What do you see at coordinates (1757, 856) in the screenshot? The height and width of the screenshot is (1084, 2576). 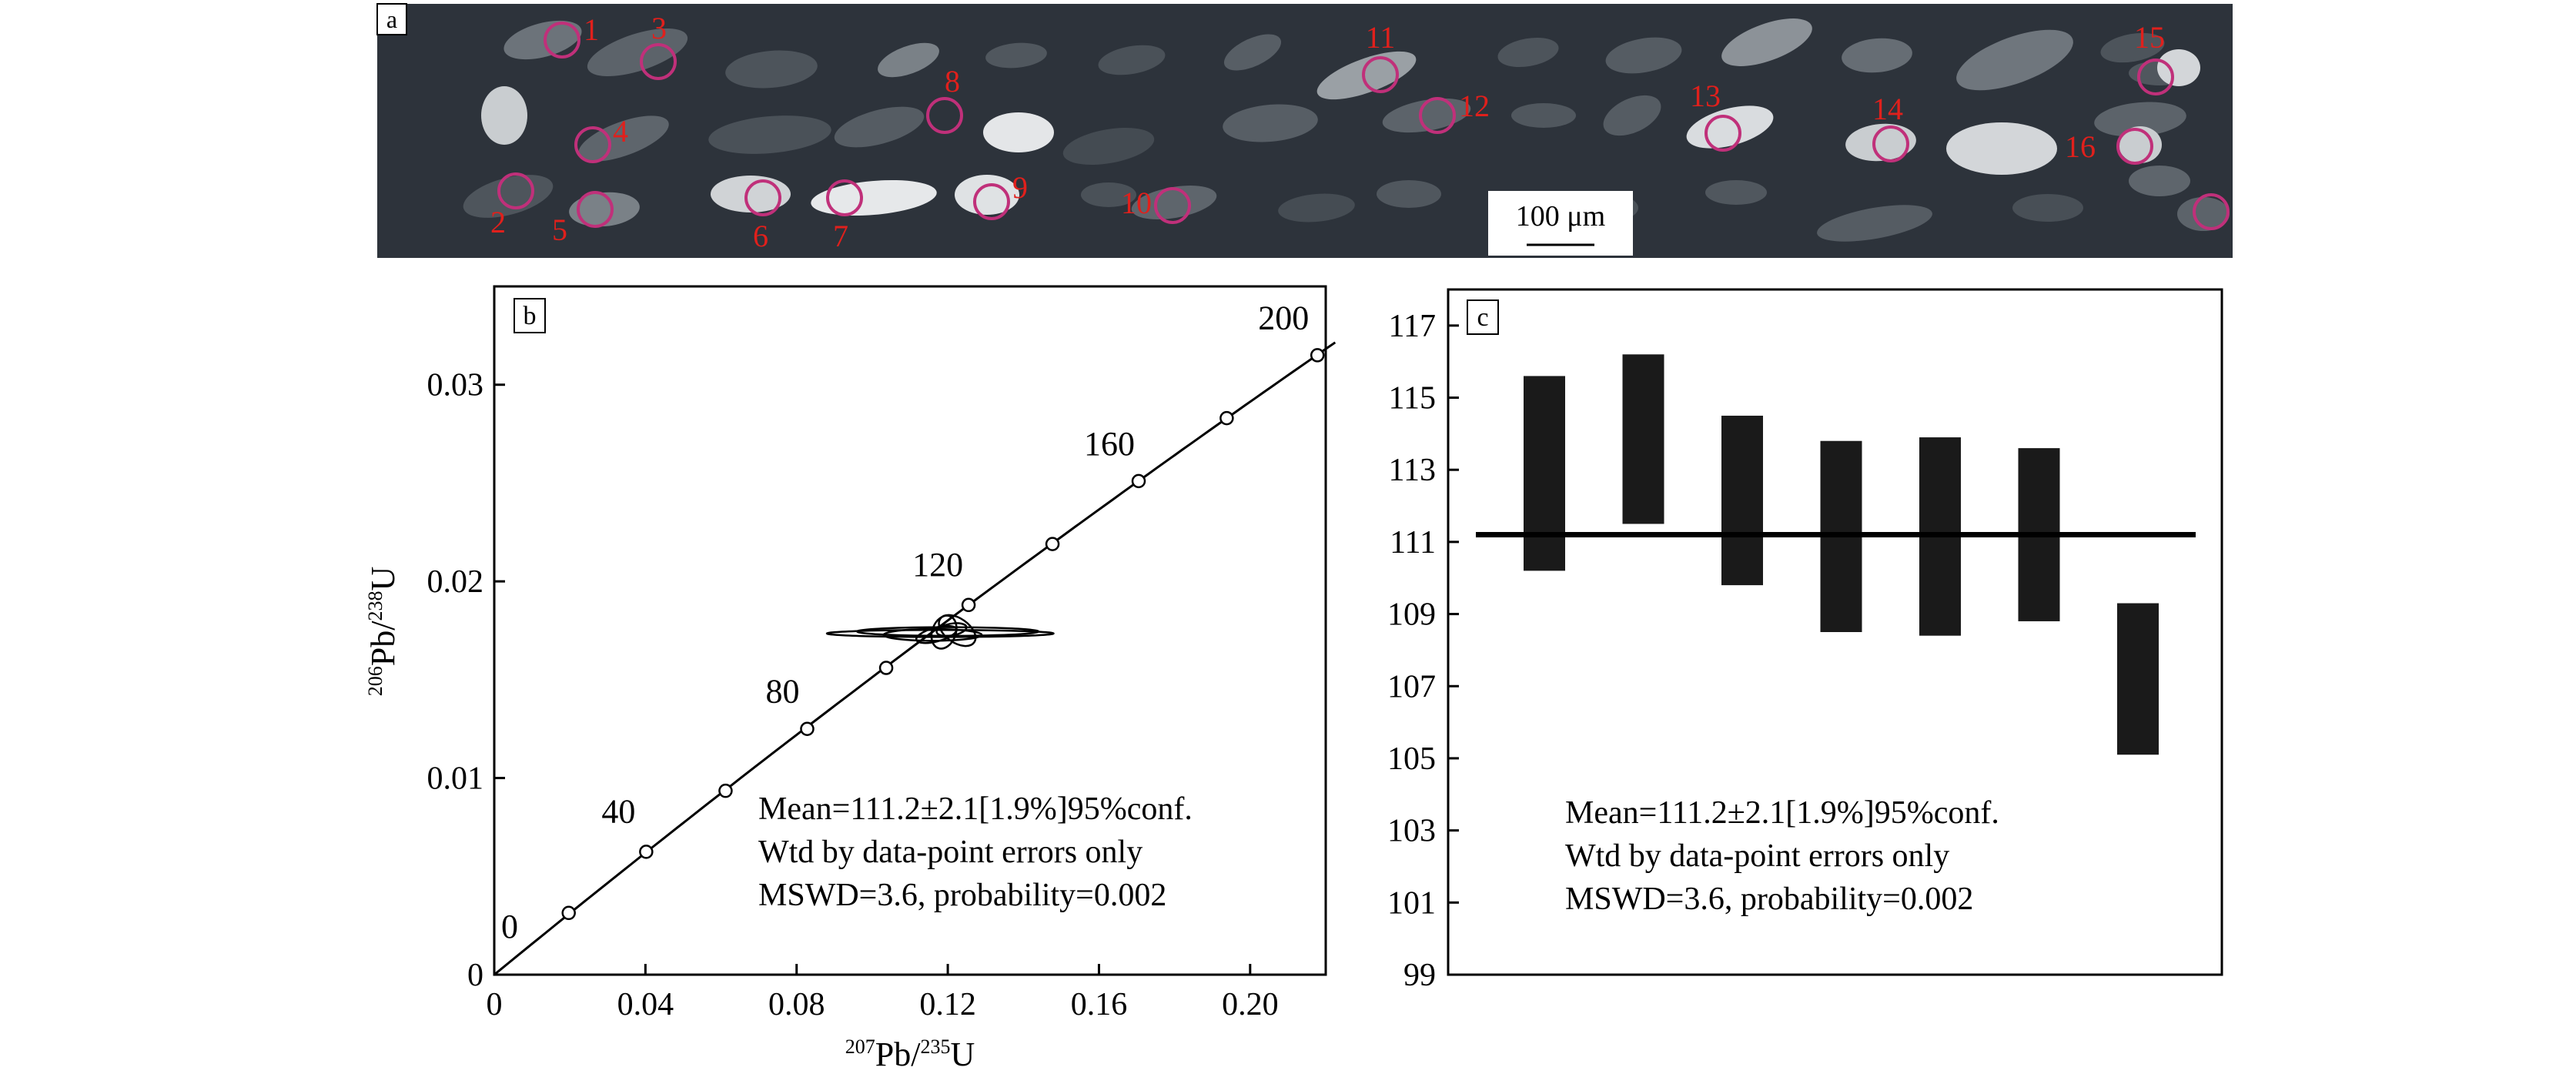 I see `panel-c-stats-line-2: Wtd by data-point errors only` at bounding box center [1757, 856].